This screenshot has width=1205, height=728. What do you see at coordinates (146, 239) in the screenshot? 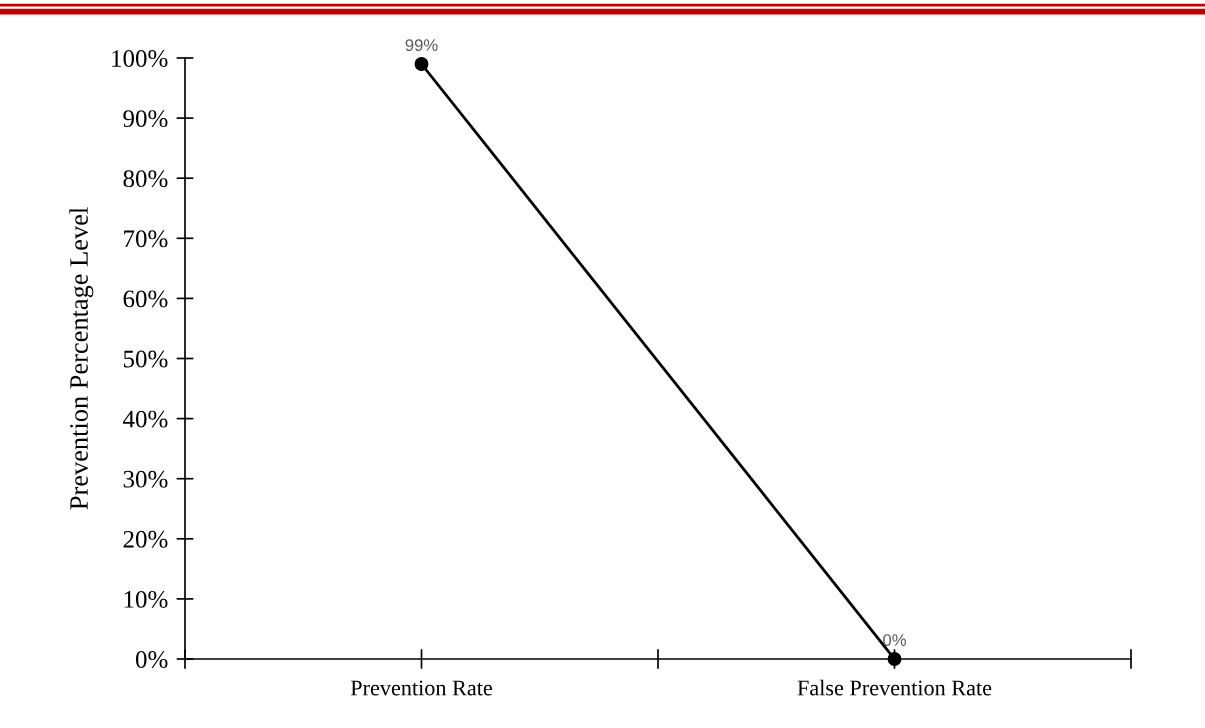
I see `y-tick-label: 70%` at bounding box center [146, 239].